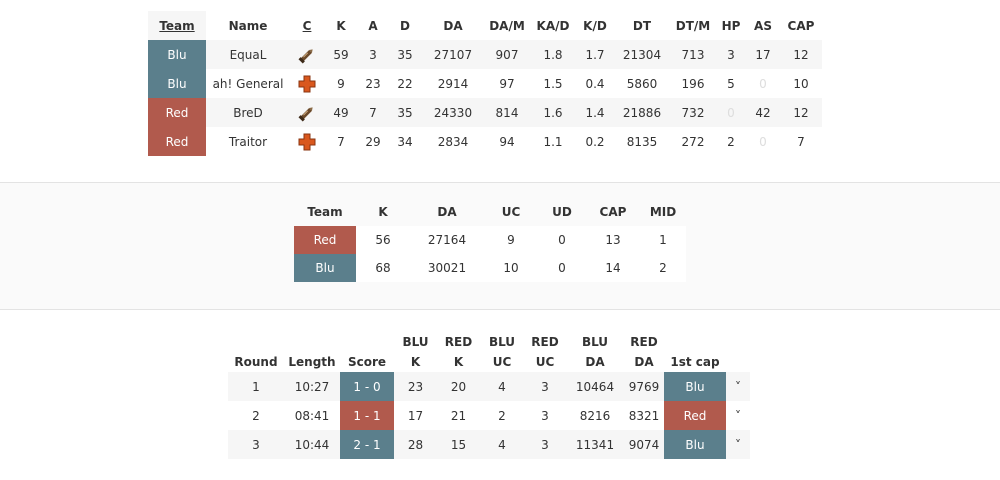 The height and width of the screenshot is (480, 1000). I want to click on round-score: 1 - 0, so click(367, 386).